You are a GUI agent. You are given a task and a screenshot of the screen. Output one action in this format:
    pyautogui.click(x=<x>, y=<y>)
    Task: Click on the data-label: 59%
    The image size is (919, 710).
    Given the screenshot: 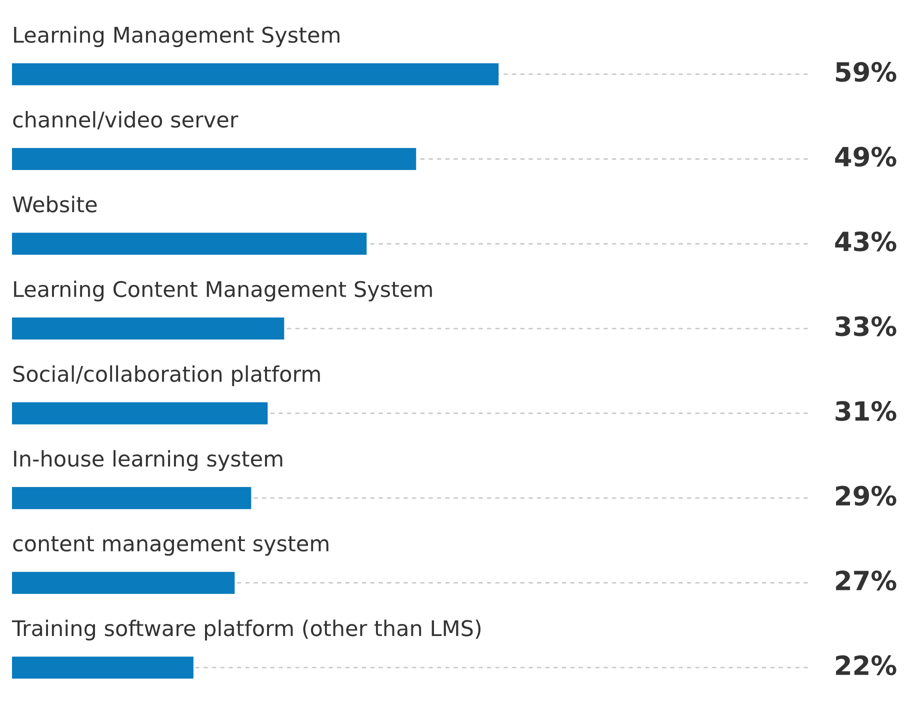 What is the action you would take?
    pyautogui.click(x=866, y=72)
    